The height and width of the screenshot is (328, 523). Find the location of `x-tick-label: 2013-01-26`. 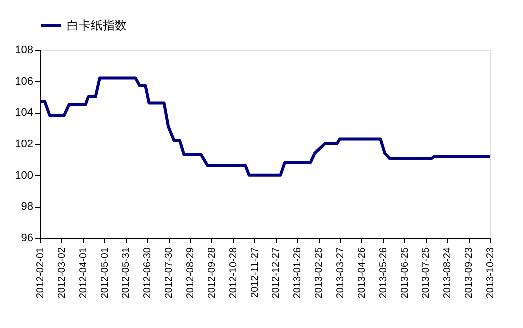

x-tick-label: 2013-01-26 is located at coordinates (298, 273).